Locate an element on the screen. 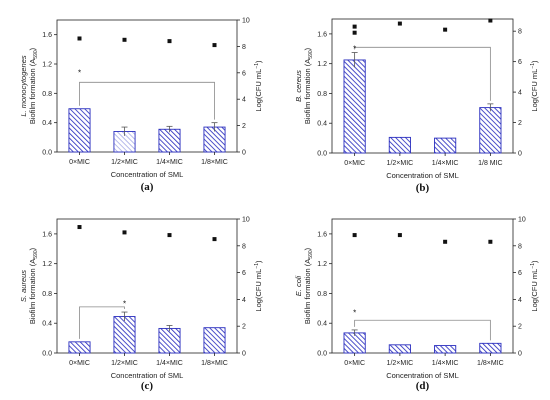  y-axis-organism: L. monocytogenes is located at coordinates (23, 86).